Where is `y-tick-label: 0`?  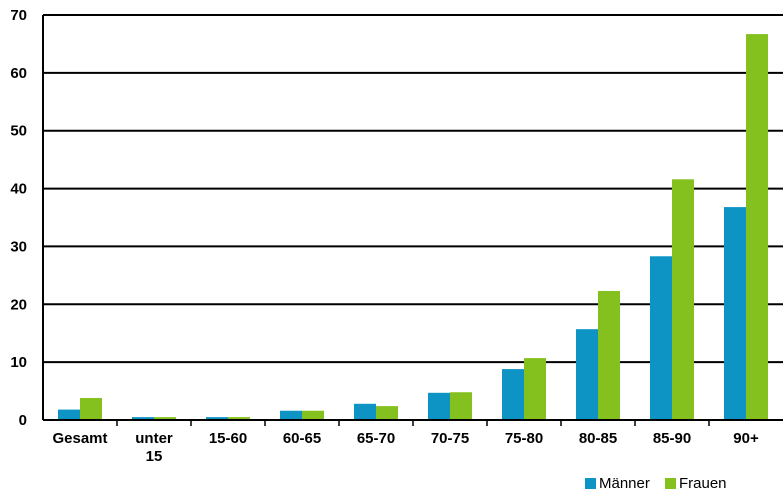
y-tick-label: 0 is located at coordinates (23, 420).